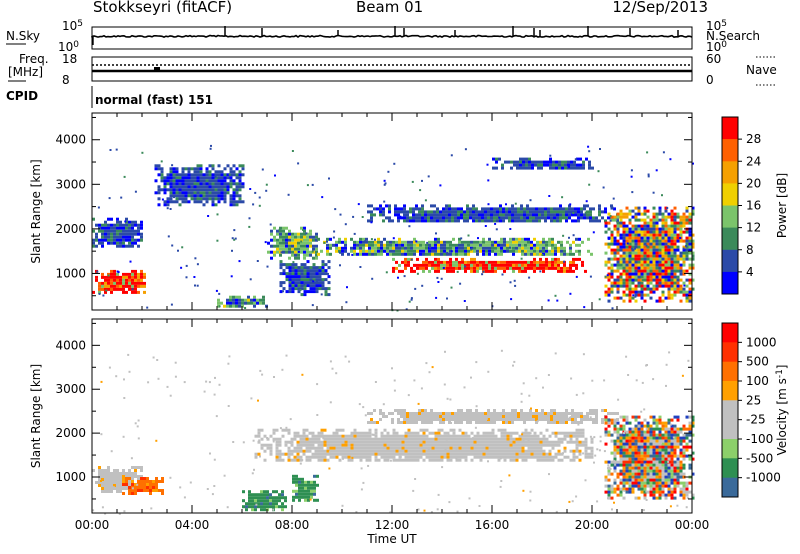 The image size is (800, 554). What do you see at coordinates (69, 59) in the screenshot?
I see `freq-tick-top: 18` at bounding box center [69, 59].